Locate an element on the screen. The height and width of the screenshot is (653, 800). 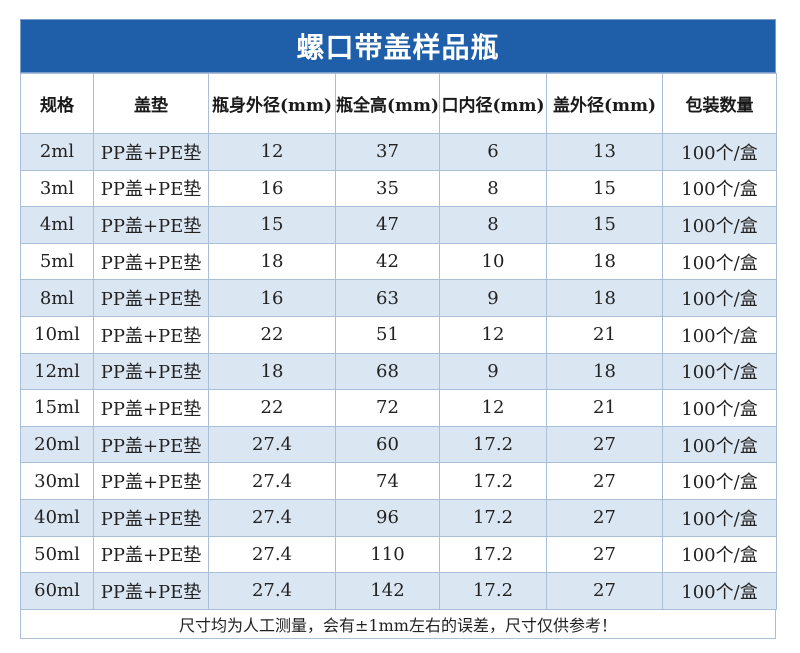
height-cell: 72 is located at coordinates (387, 408).